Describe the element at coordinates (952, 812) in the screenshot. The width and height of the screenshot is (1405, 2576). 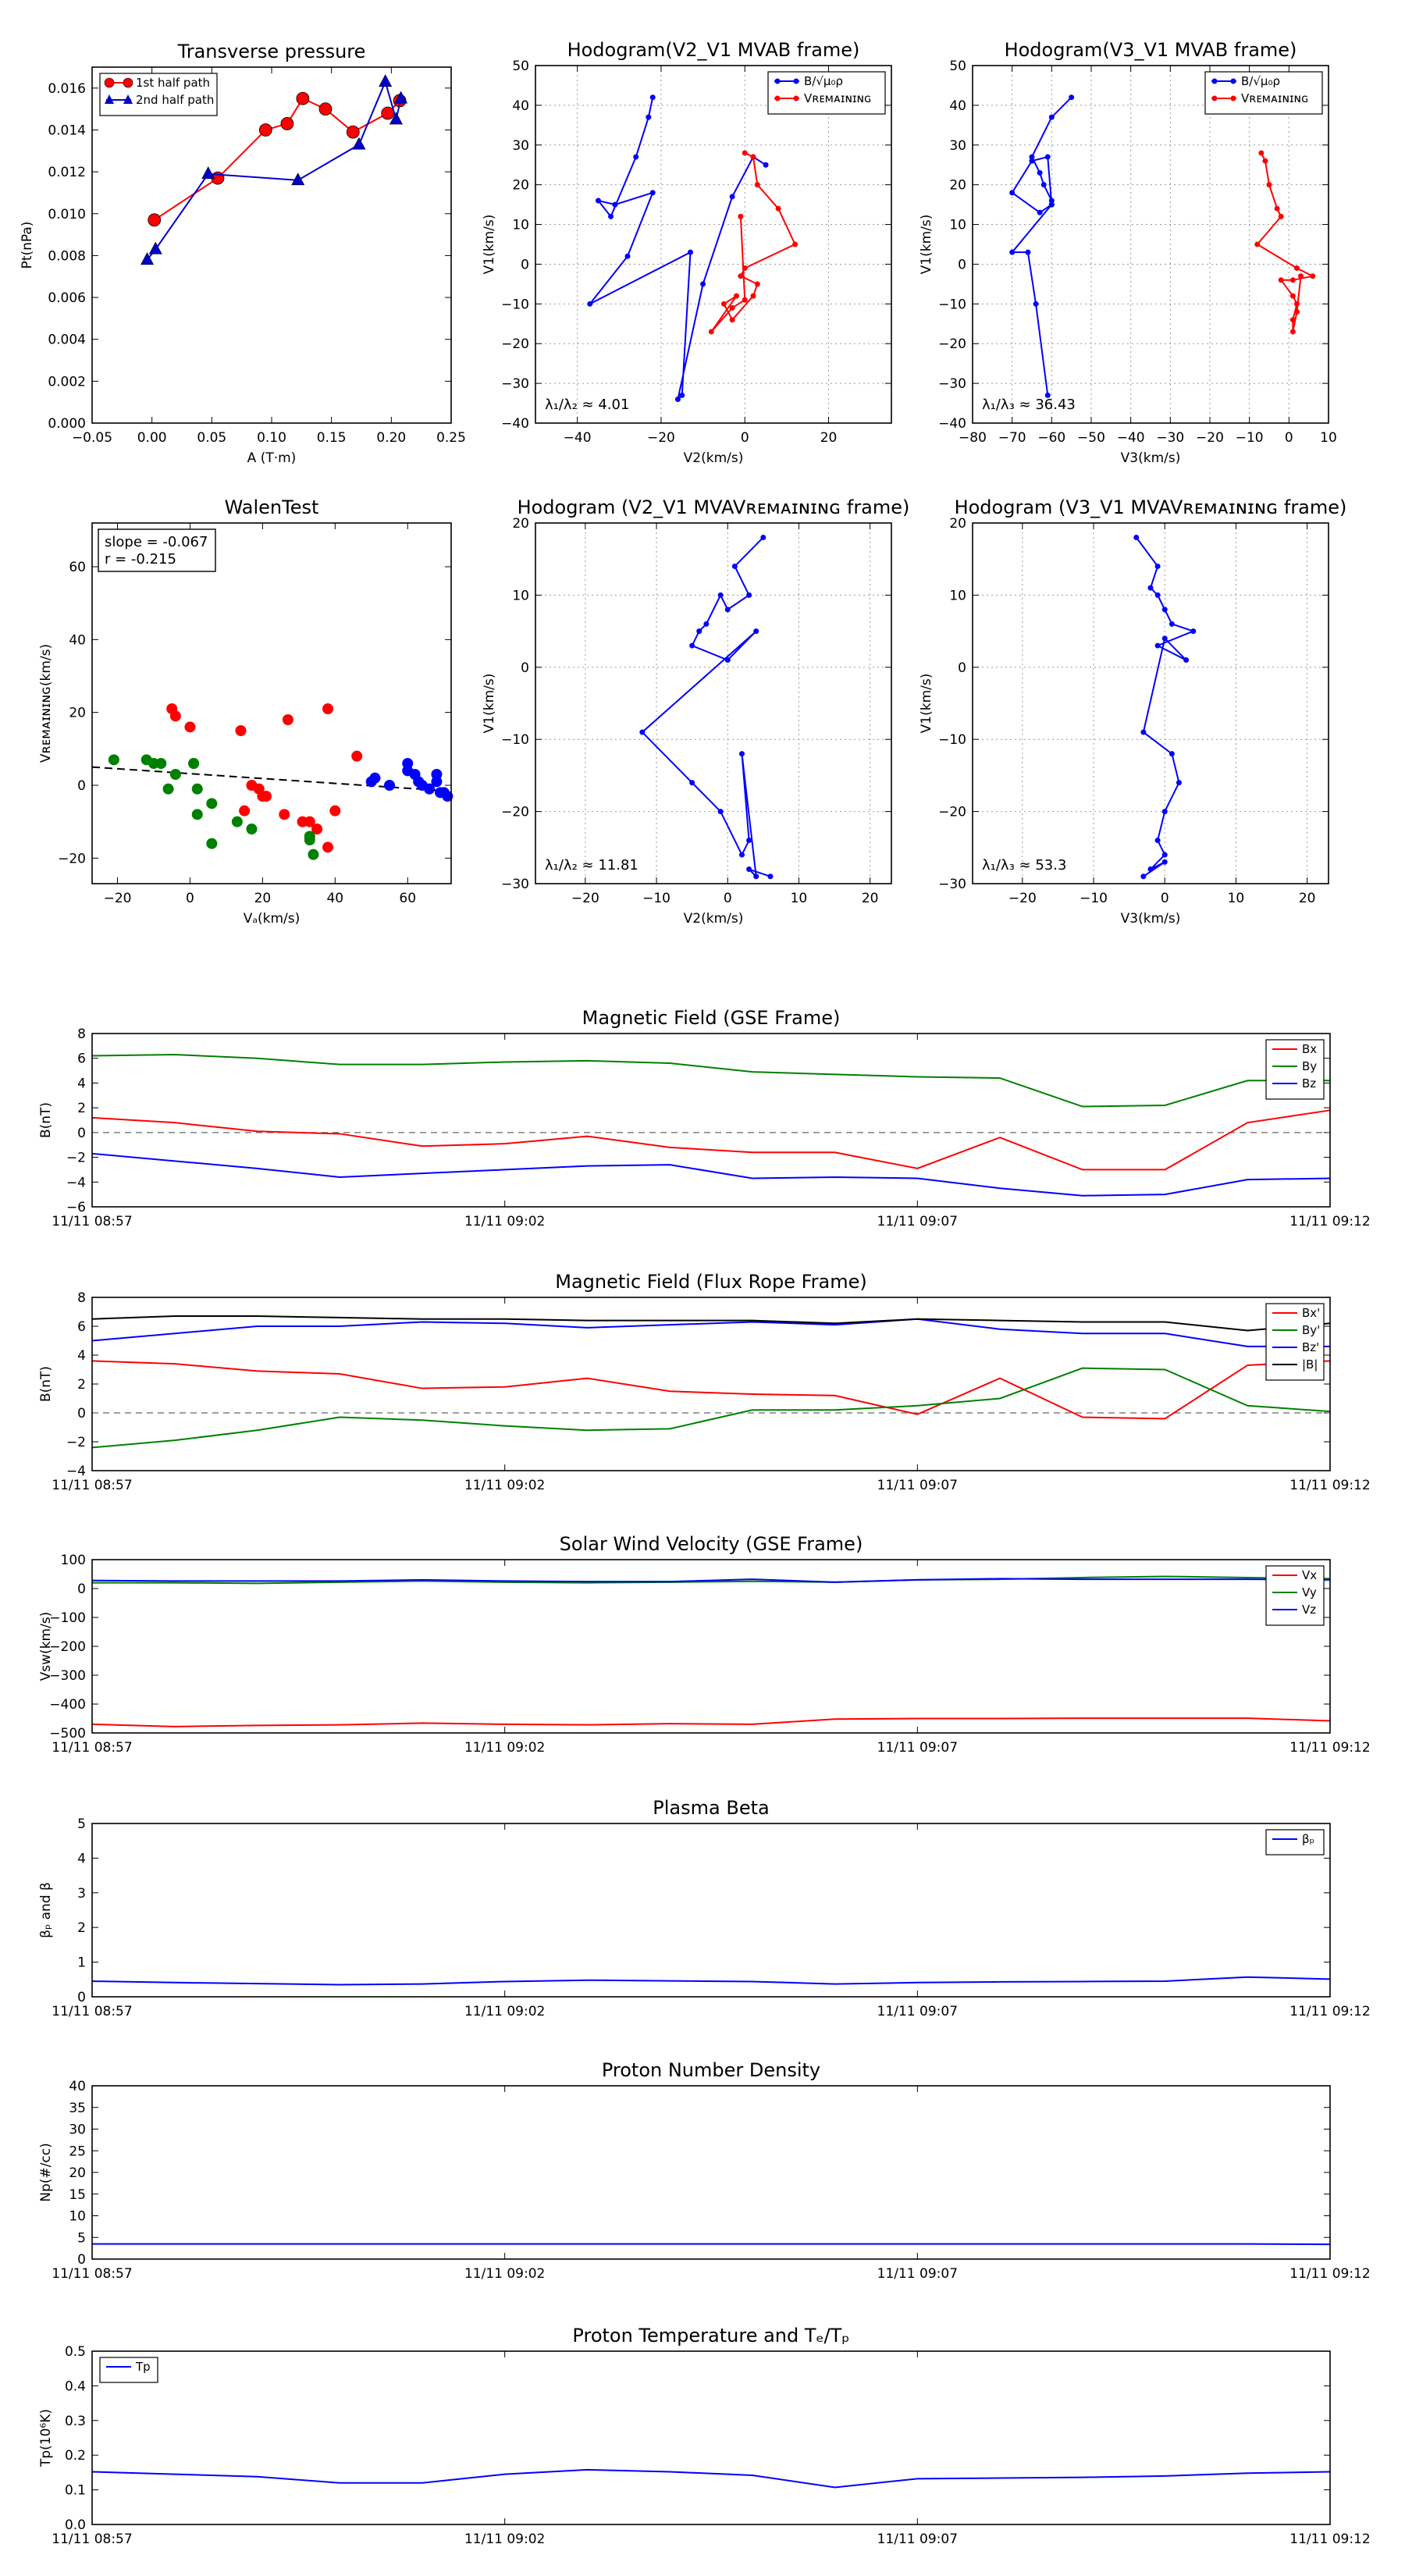
I see `y-tick-label: −20` at that location.